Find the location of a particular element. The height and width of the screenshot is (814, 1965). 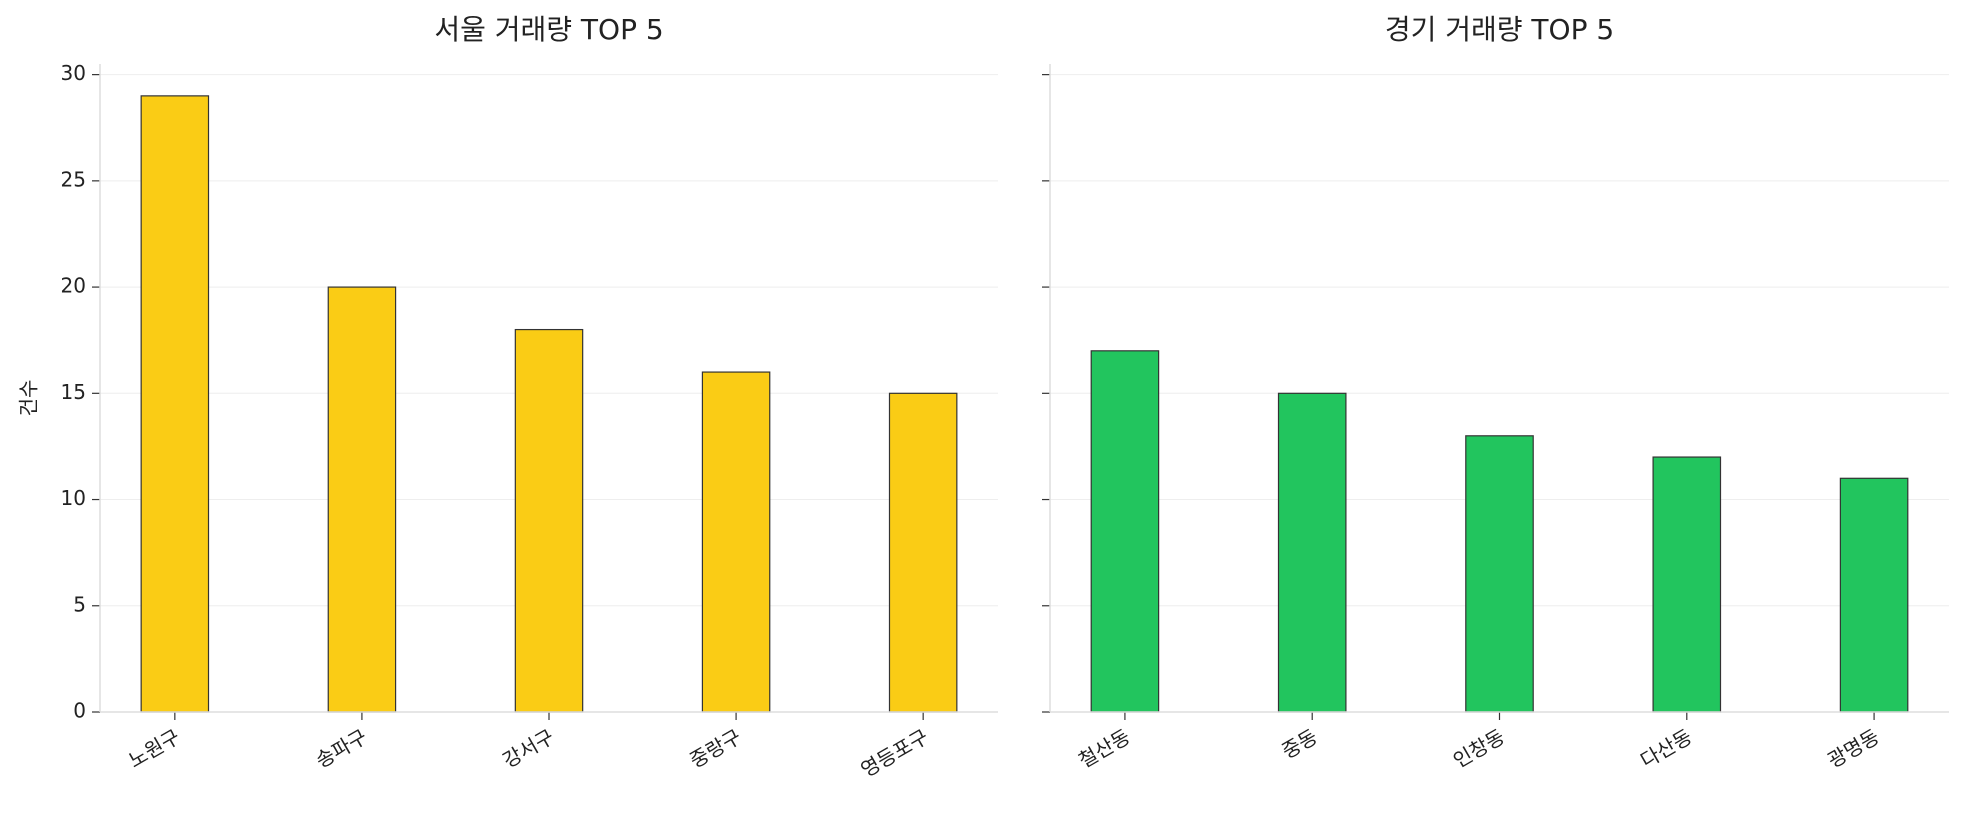

x-tick-label: 강서구 is located at coordinates (528, 748).